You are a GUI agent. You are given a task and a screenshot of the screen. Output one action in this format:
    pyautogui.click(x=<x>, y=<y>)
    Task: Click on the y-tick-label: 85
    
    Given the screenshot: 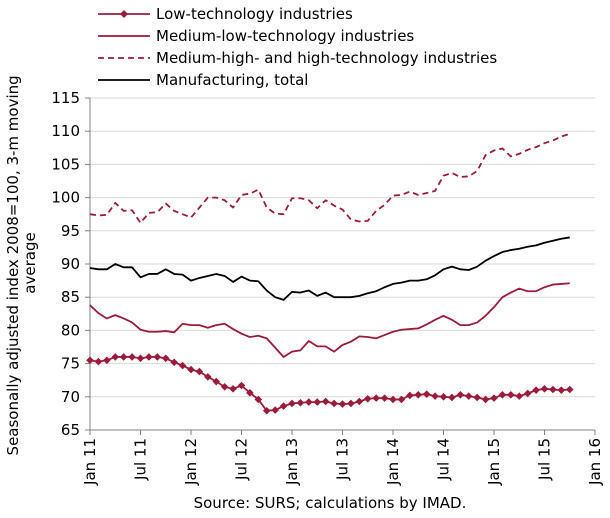 What is the action you would take?
    pyautogui.click(x=70, y=297)
    